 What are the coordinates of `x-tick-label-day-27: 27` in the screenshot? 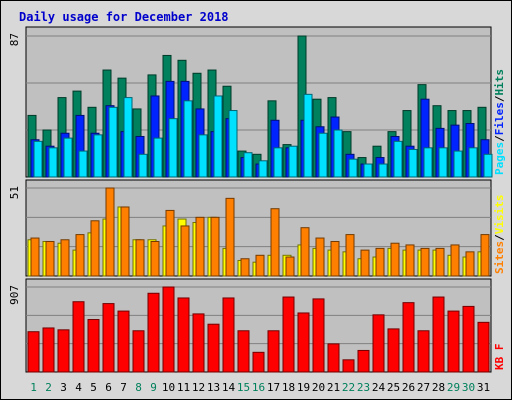 It's located at (423, 387).